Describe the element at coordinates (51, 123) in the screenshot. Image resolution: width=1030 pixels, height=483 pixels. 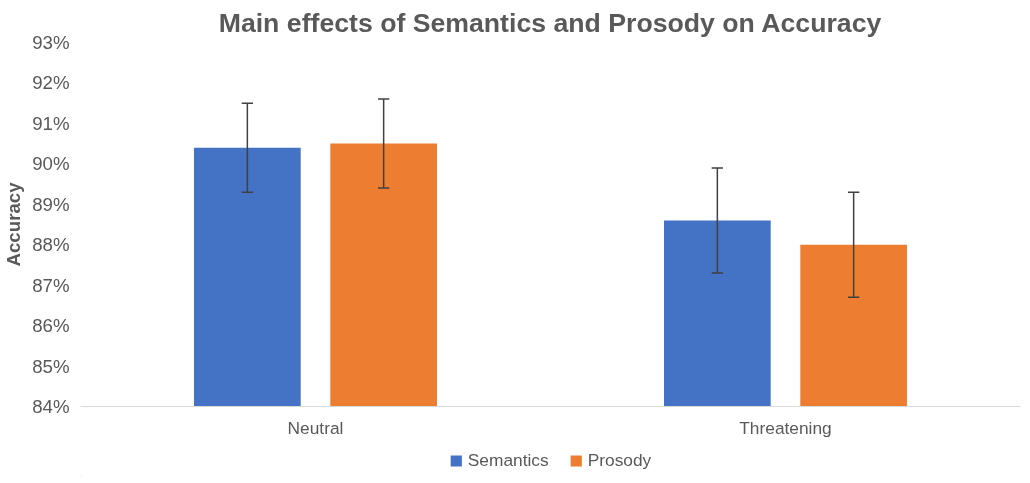
I see `y-tick-label: 91%` at that location.